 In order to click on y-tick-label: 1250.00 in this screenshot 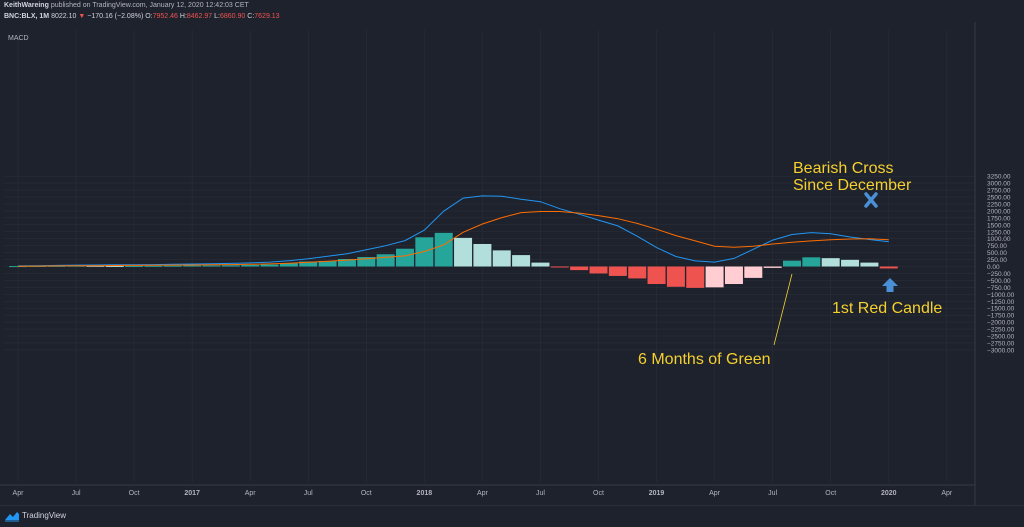, I will do `click(999, 232)`.